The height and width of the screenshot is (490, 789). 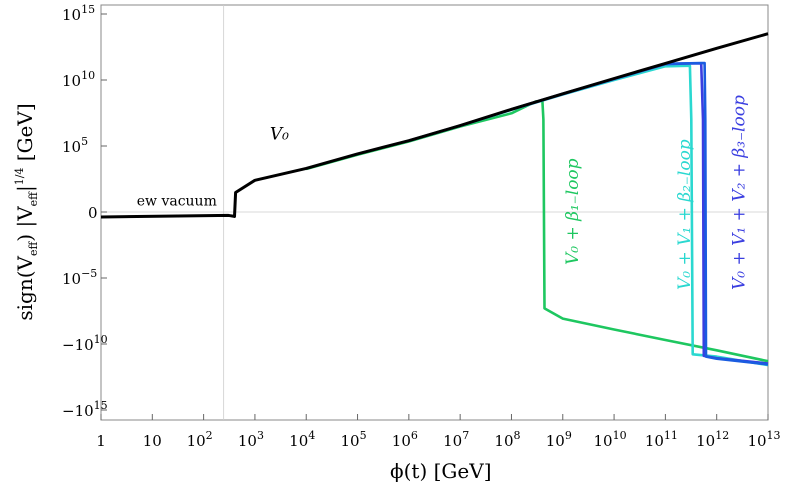 I want to click on x-tick-label-1: 10, so click(x=152, y=441).